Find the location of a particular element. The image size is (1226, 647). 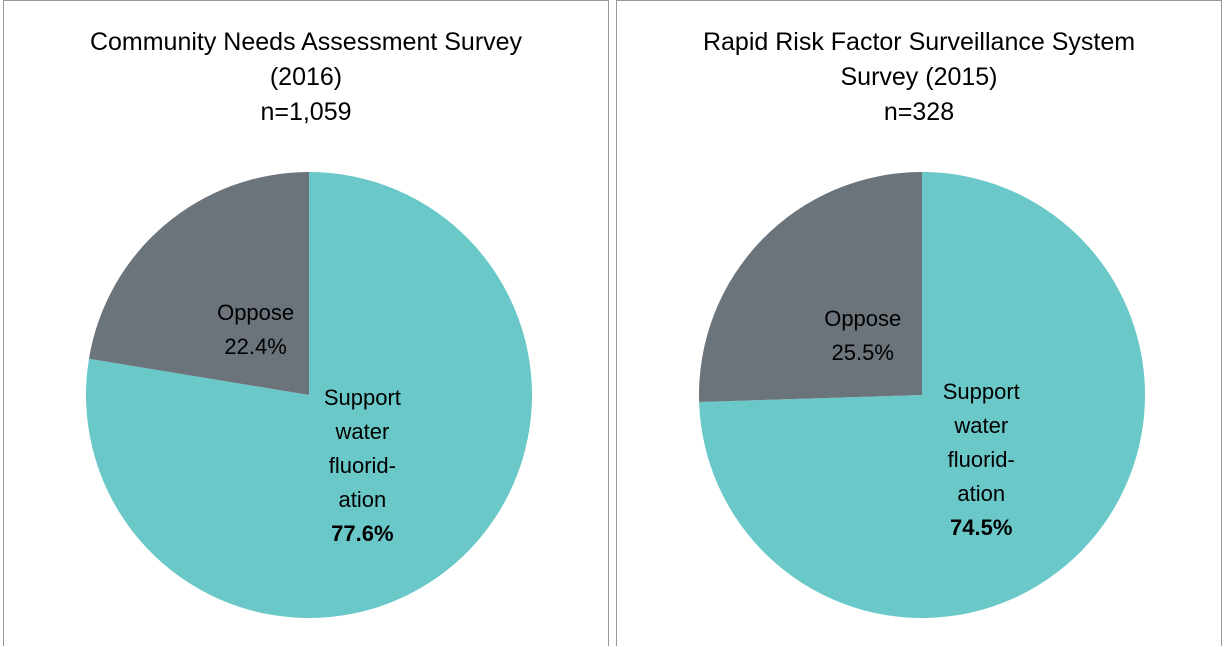

slice-label: Oppose 25.5% is located at coordinates (863, 336).